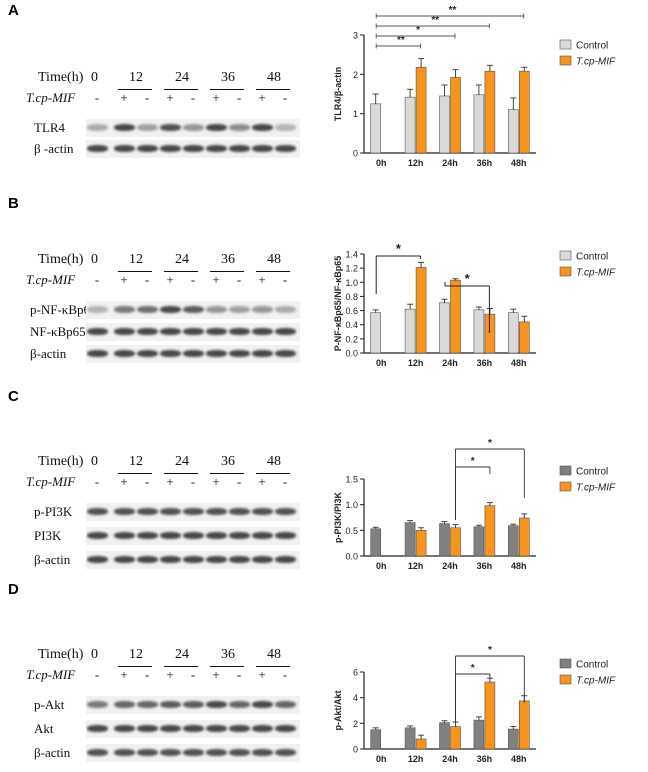  I want to click on bar-tcpmif-36h, so click(490, 112).